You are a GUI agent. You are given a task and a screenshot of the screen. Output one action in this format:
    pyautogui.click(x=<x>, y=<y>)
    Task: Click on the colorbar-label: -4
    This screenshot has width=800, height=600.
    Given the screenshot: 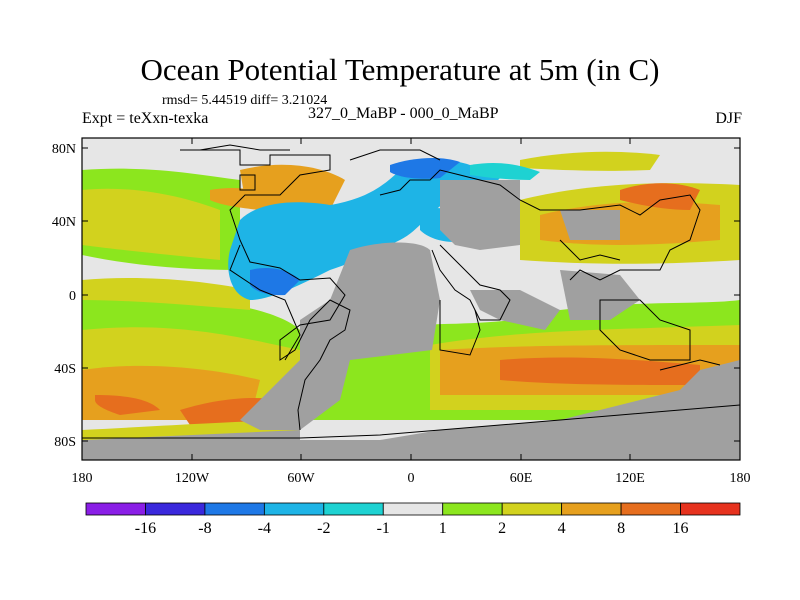 What is the action you would take?
    pyautogui.click(x=264, y=528)
    